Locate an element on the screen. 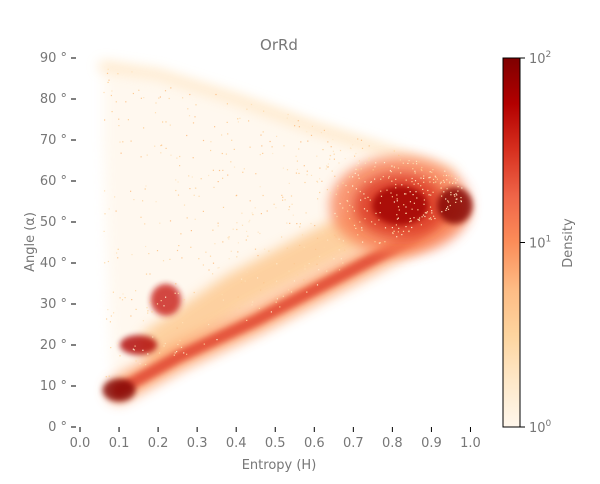  y-tick-label: 30 ° is located at coordinates (53, 304).